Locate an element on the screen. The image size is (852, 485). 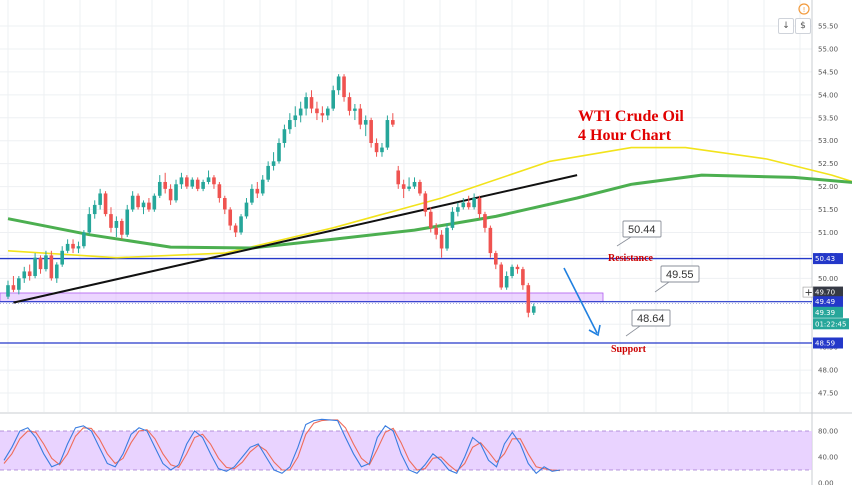
mid-badge-text: 49.49 is located at coordinates (825, 302).